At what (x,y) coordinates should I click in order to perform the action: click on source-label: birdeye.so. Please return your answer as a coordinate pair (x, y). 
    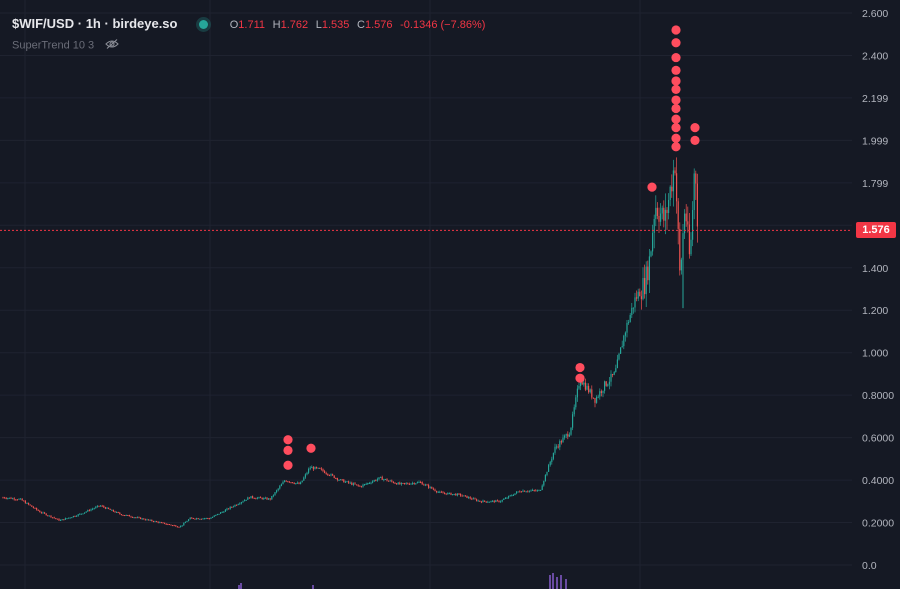
    Looking at the image, I should click on (145, 23).